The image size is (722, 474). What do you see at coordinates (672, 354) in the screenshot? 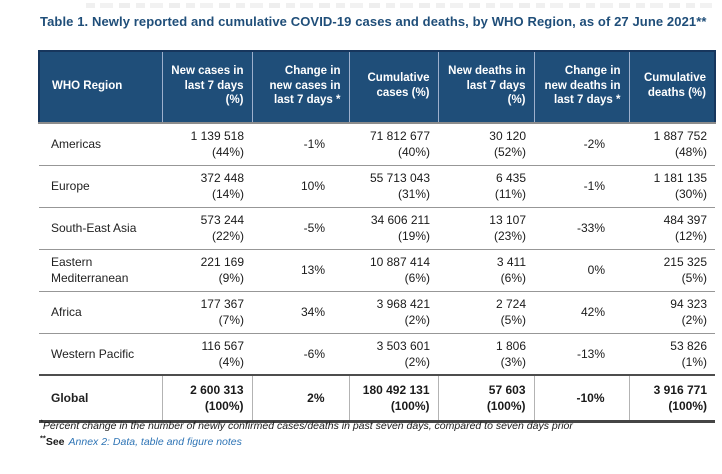
I see `cell-cumulative-deaths: 53 826 (1%)` at bounding box center [672, 354].